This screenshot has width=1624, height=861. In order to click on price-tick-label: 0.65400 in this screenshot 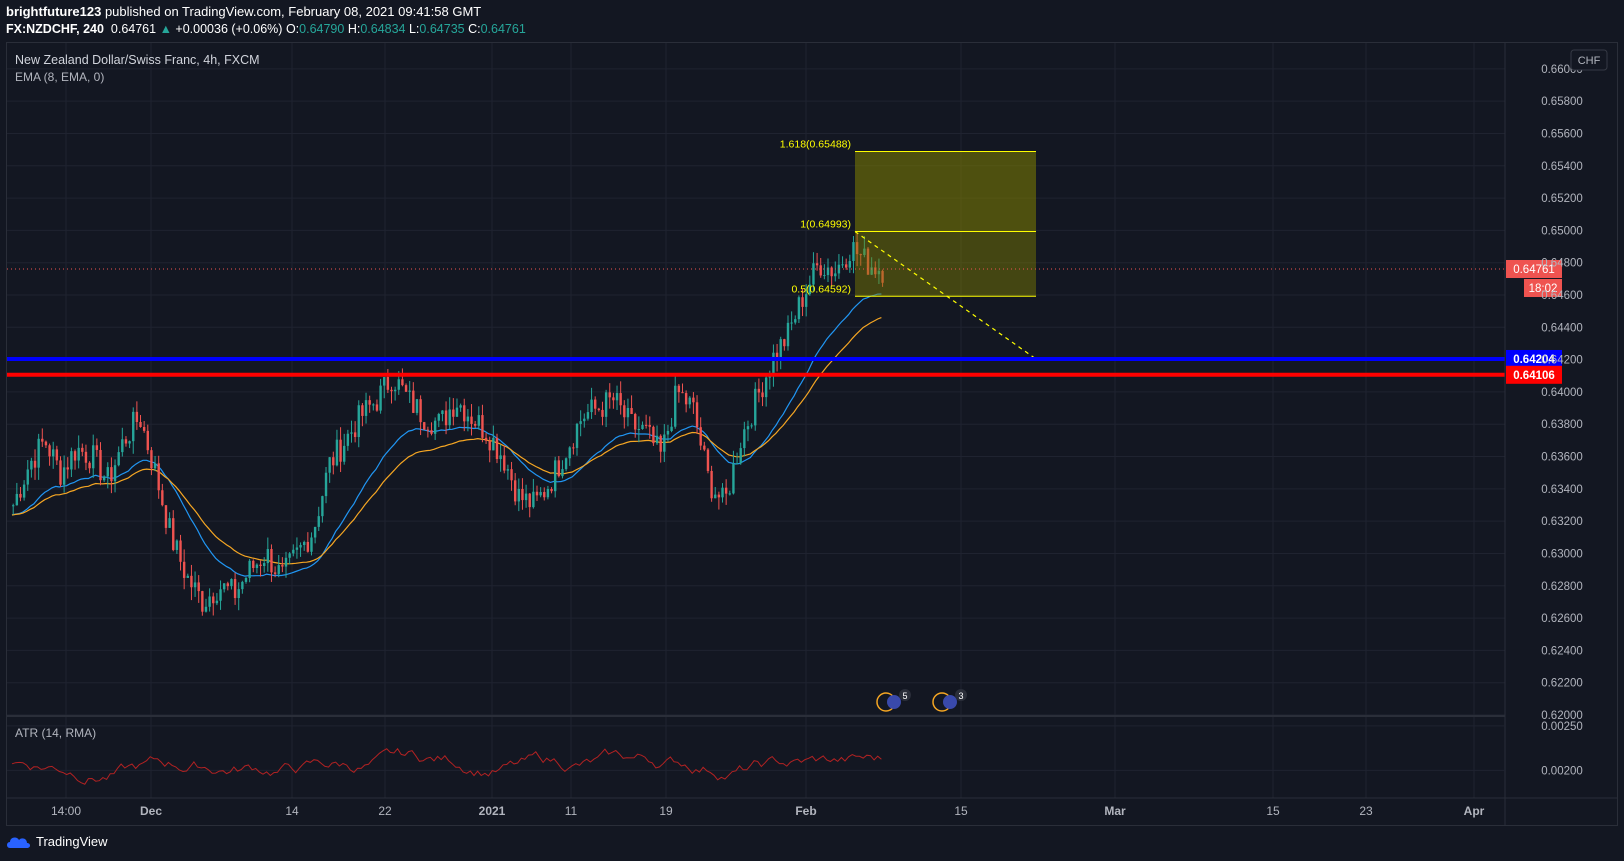, I will do `click(1562, 167)`.